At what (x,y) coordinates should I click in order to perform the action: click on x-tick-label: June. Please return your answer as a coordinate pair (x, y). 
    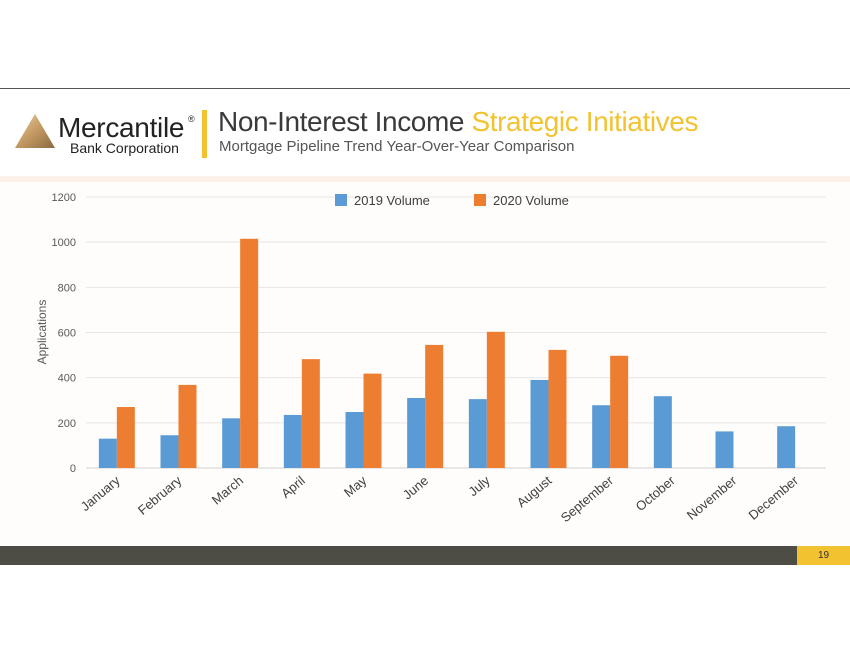
    Looking at the image, I should click on (415, 488).